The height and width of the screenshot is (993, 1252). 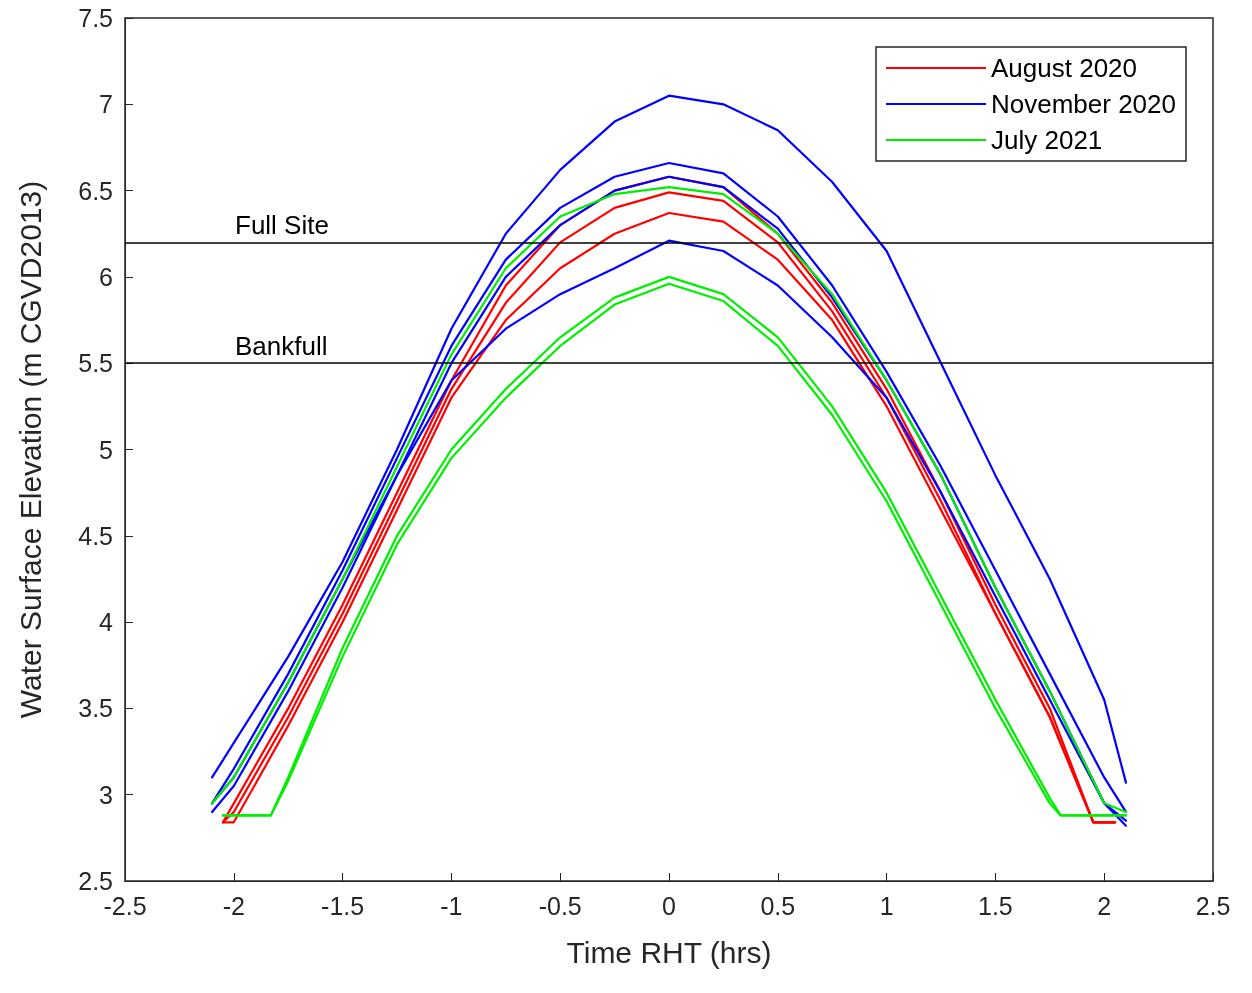 I want to click on y-tick-label: 6, so click(x=106, y=276).